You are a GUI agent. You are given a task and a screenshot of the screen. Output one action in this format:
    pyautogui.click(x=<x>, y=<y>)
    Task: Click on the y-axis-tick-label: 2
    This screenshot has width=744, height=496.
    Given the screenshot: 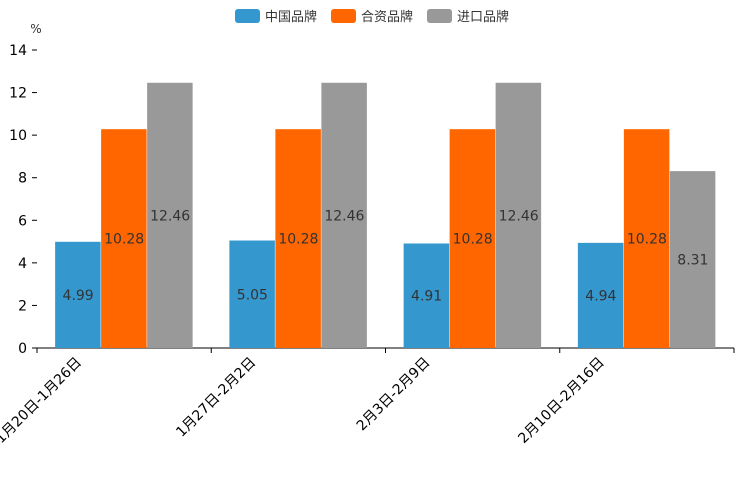 What is the action you would take?
    pyautogui.click(x=22, y=306)
    